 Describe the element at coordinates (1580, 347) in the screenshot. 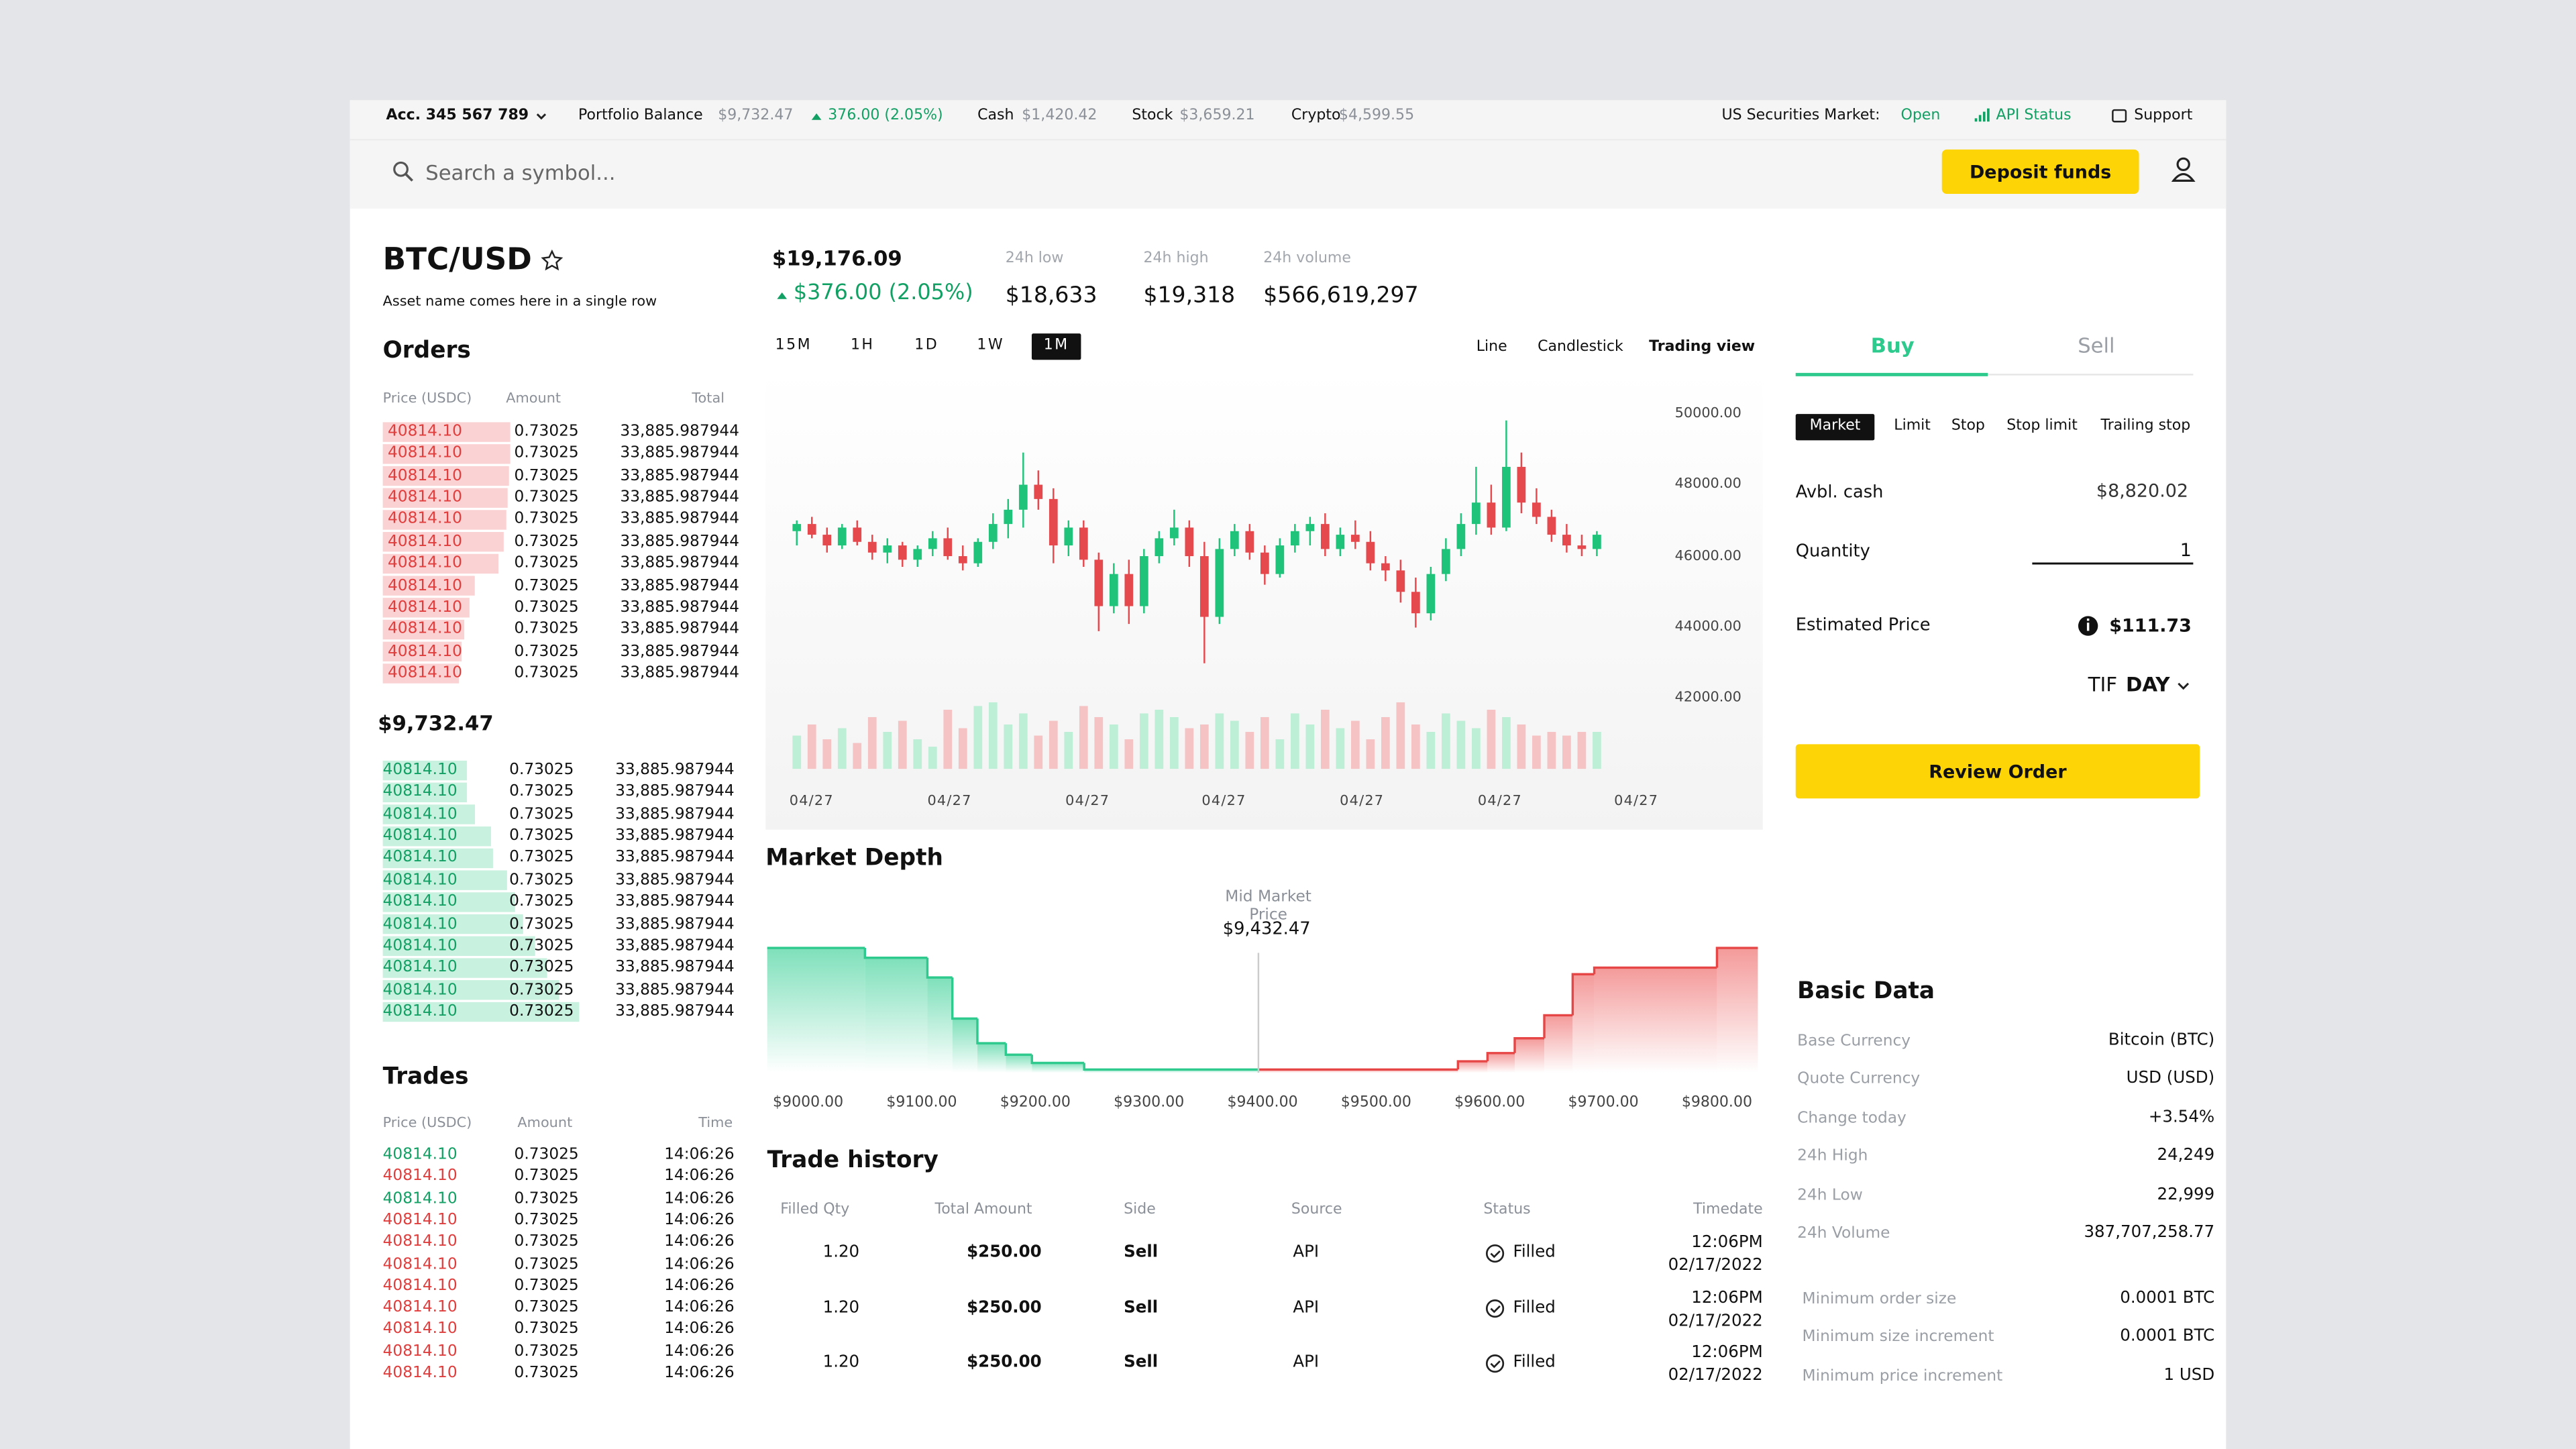

I see `view-button: Candlestick` at that location.